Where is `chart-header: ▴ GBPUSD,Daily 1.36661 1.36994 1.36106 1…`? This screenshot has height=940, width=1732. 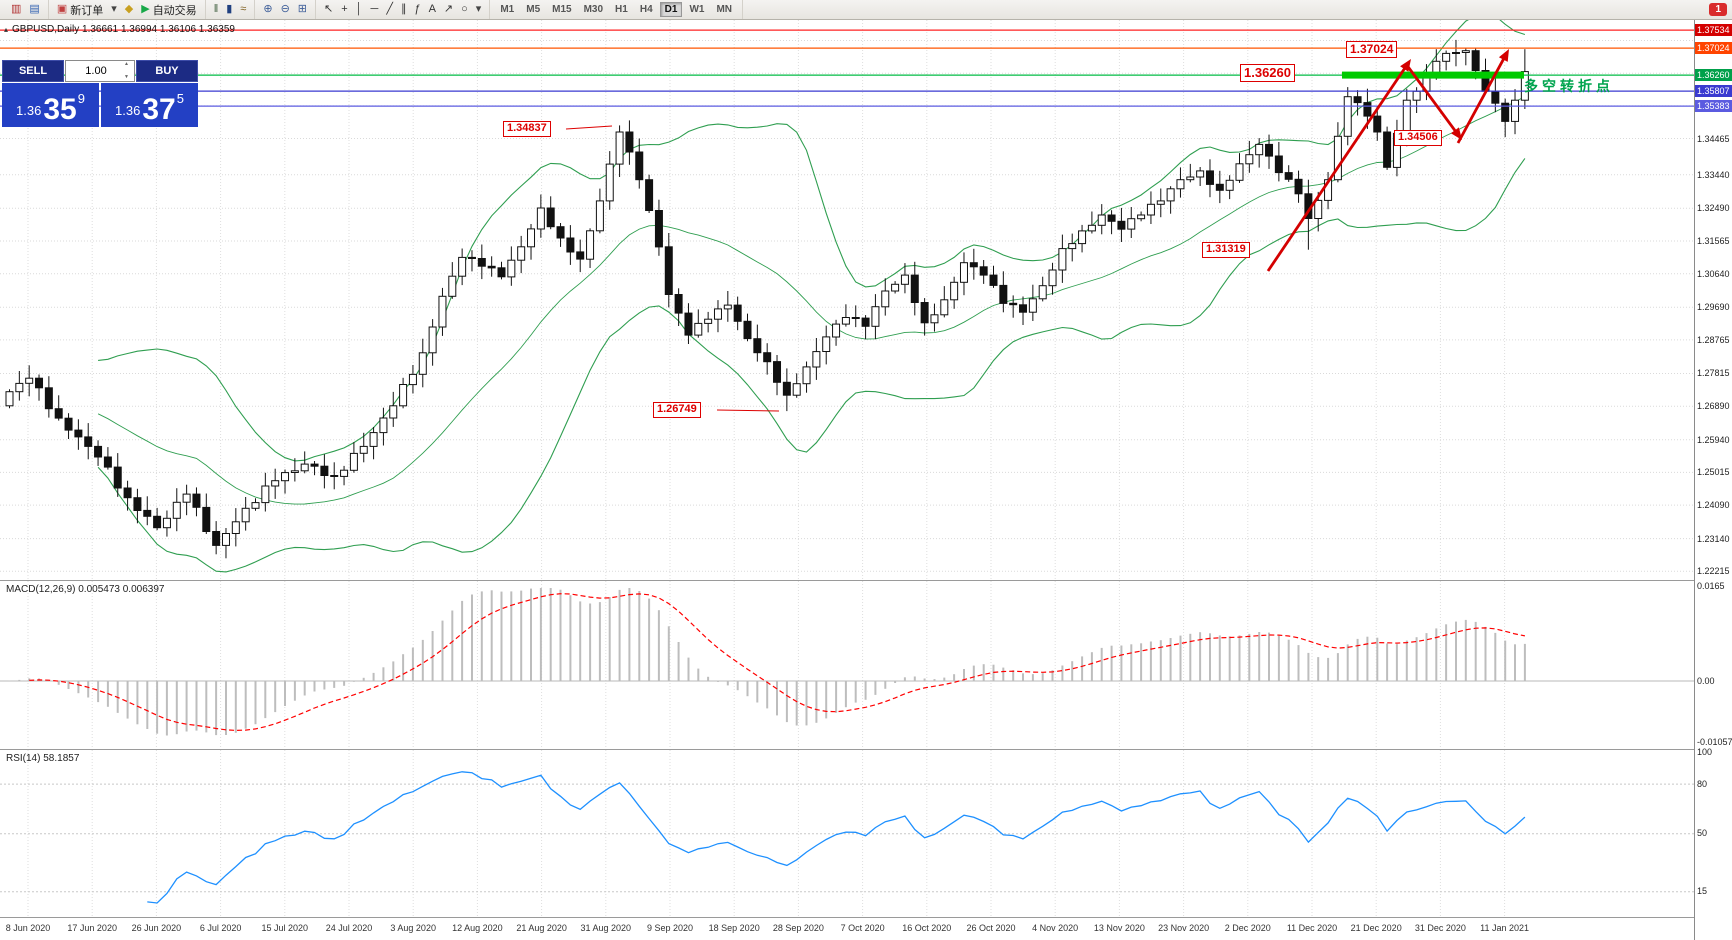 chart-header: ▴ GBPUSD,Daily 1.36661 1.36994 1.36106 1… is located at coordinates (119, 29).